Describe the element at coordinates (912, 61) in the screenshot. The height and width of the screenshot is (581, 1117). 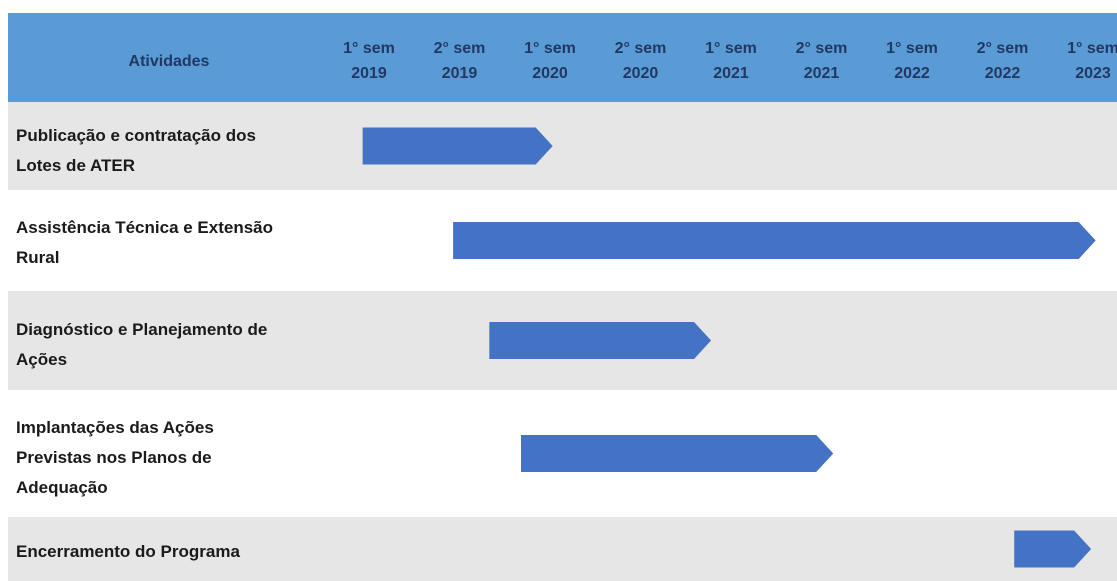
I see `period-header-6: 1° sem 2022` at that location.